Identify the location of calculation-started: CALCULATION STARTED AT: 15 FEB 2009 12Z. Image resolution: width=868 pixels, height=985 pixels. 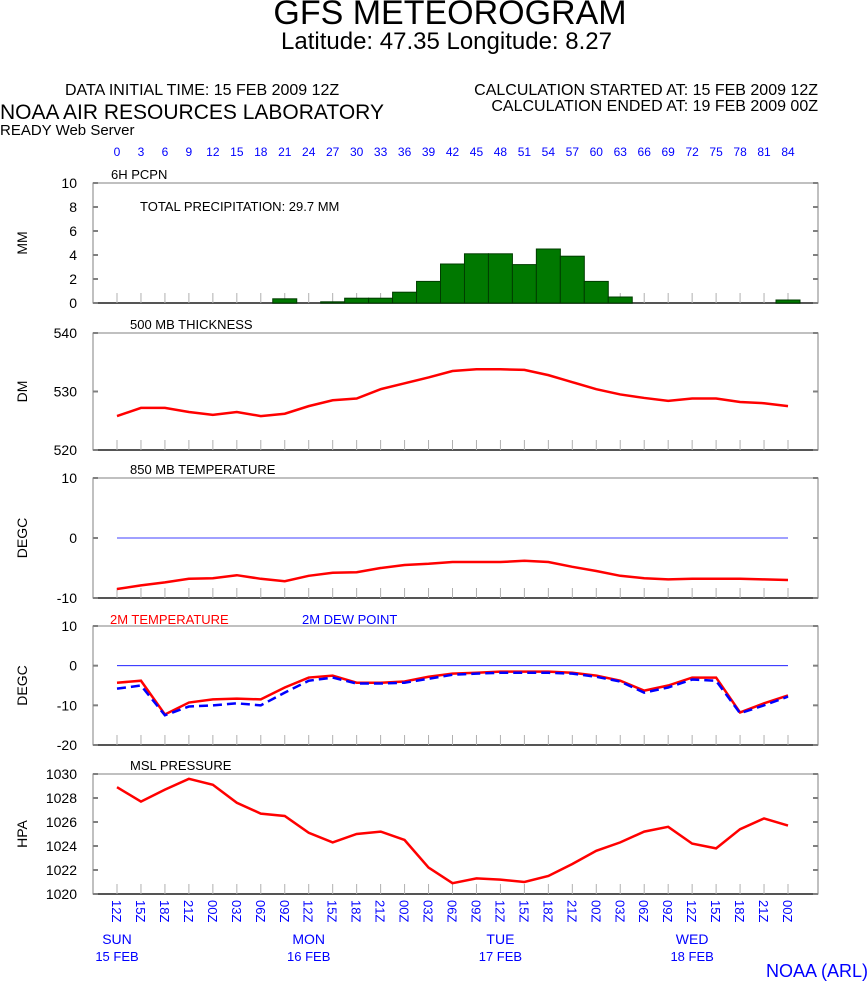
(646, 90).